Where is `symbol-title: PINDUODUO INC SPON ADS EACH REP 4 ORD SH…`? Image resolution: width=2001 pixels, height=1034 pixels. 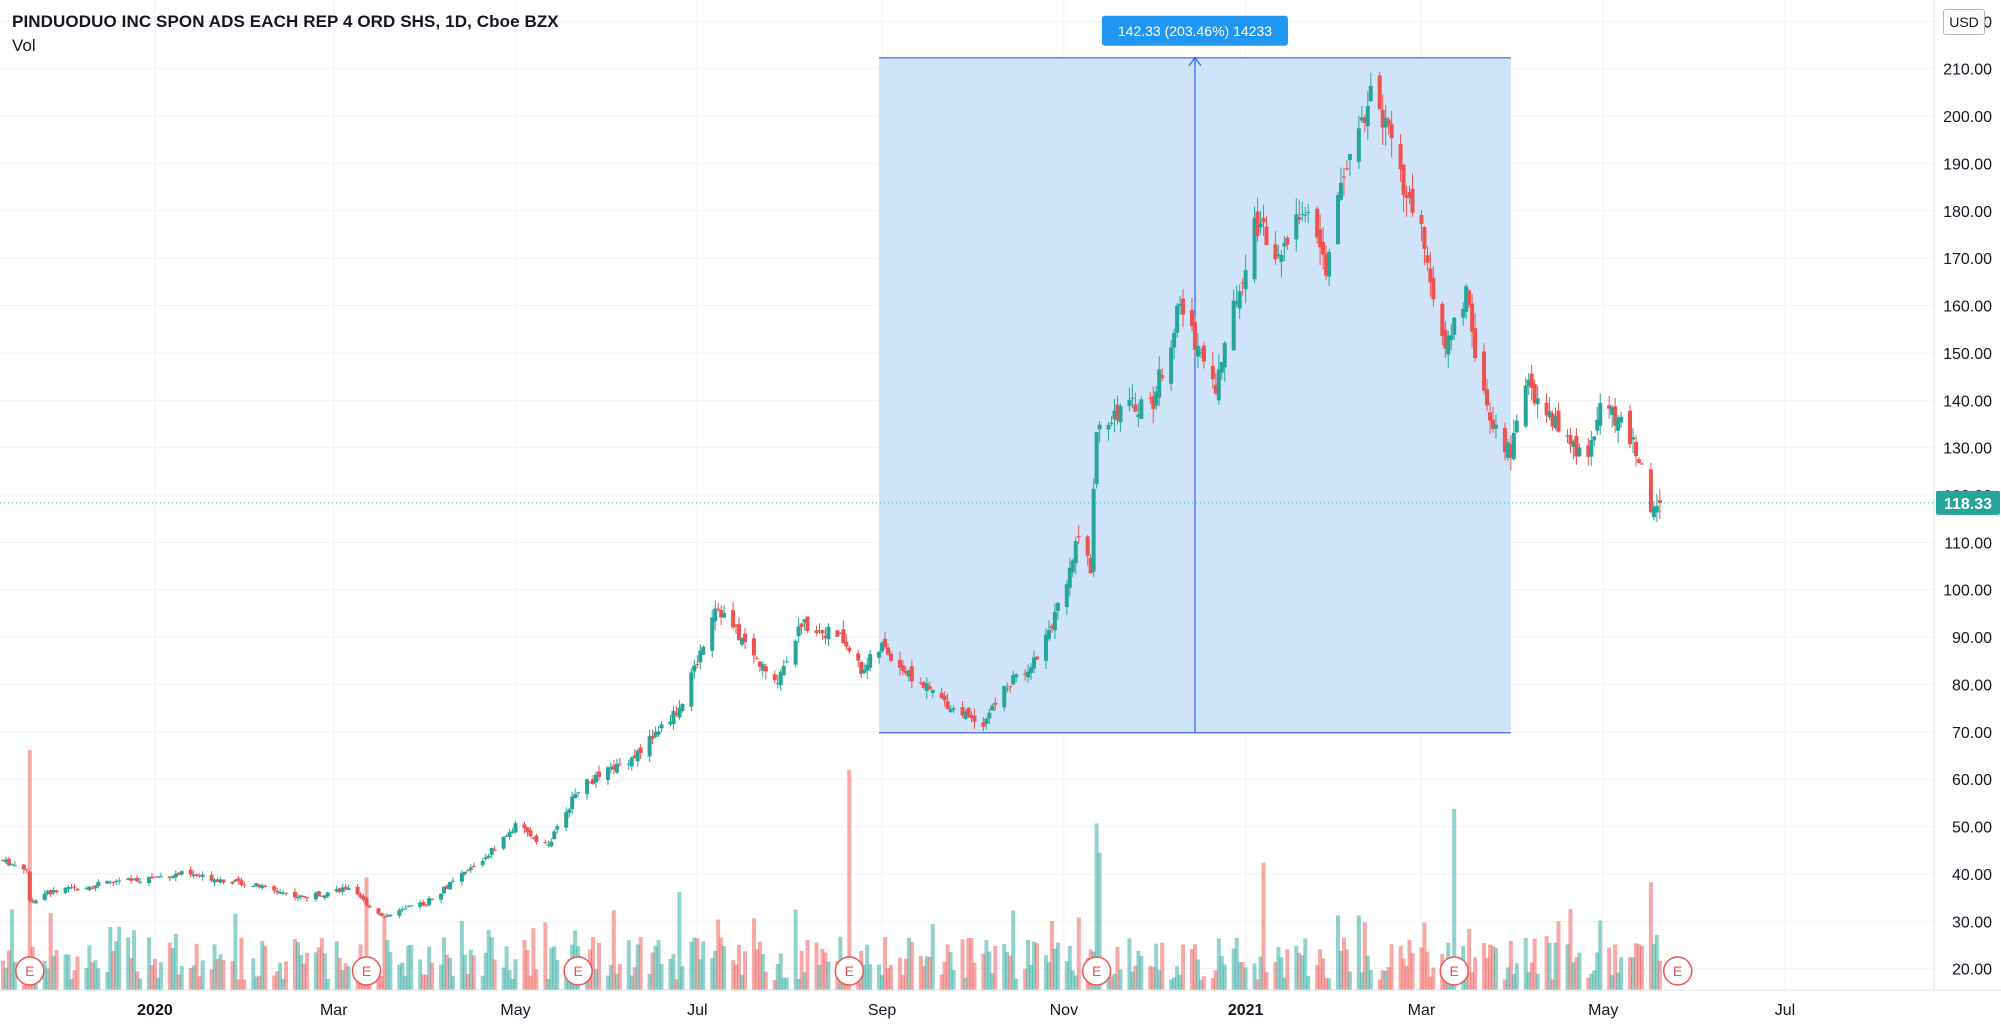 symbol-title: PINDUODUO INC SPON ADS EACH REP 4 ORD SH… is located at coordinates (285, 21).